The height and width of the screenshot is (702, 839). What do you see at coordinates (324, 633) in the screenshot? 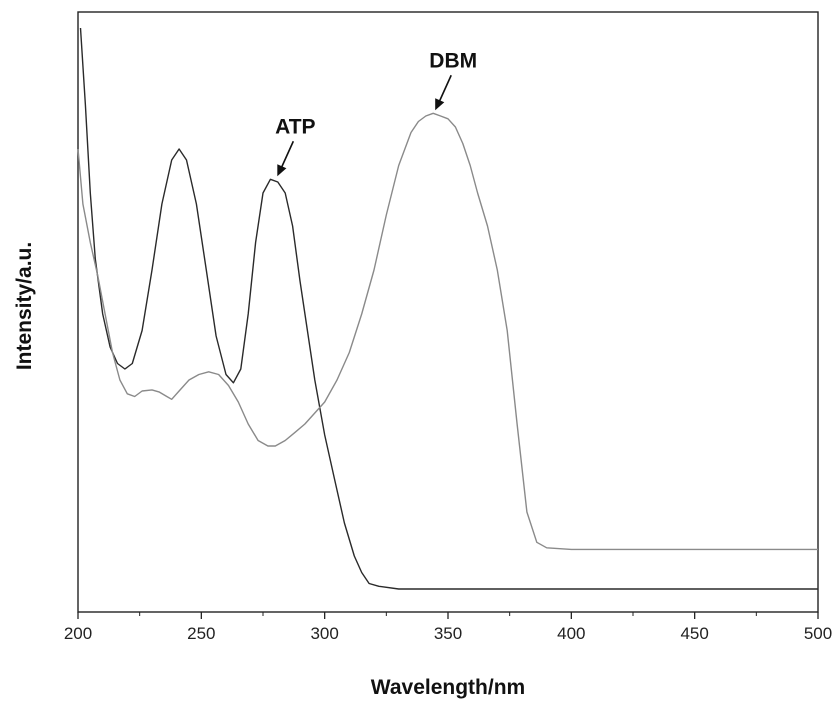
I see `x-tick-label: 300` at bounding box center [324, 633].